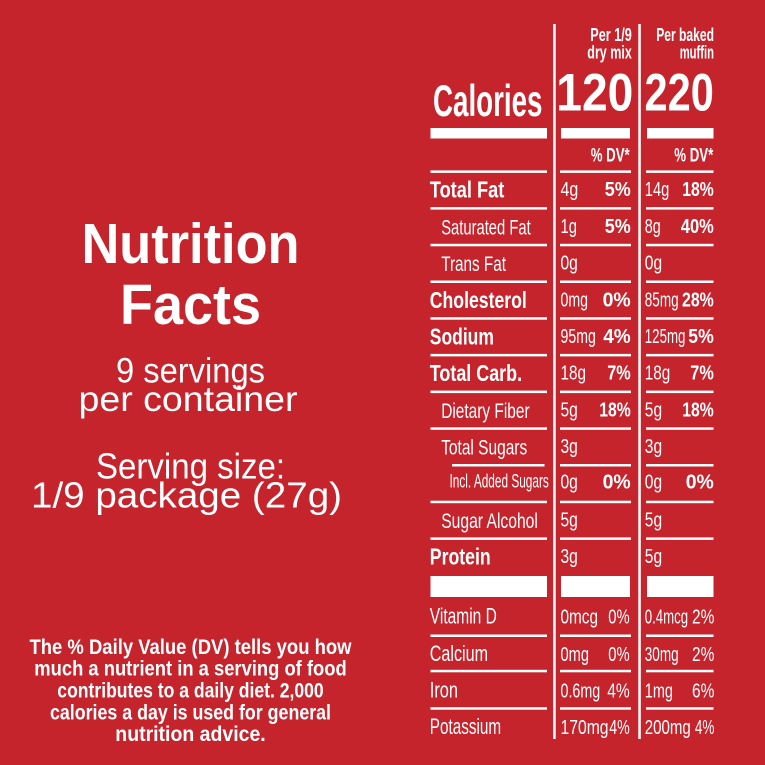 This screenshot has width=765, height=765. I want to click on svg-text: 95mg, so click(578, 337).